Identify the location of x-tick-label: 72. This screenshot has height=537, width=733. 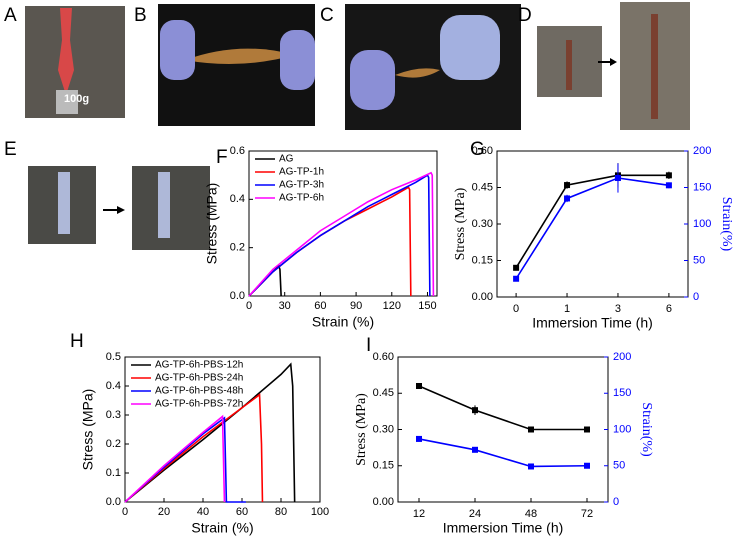
(587, 514).